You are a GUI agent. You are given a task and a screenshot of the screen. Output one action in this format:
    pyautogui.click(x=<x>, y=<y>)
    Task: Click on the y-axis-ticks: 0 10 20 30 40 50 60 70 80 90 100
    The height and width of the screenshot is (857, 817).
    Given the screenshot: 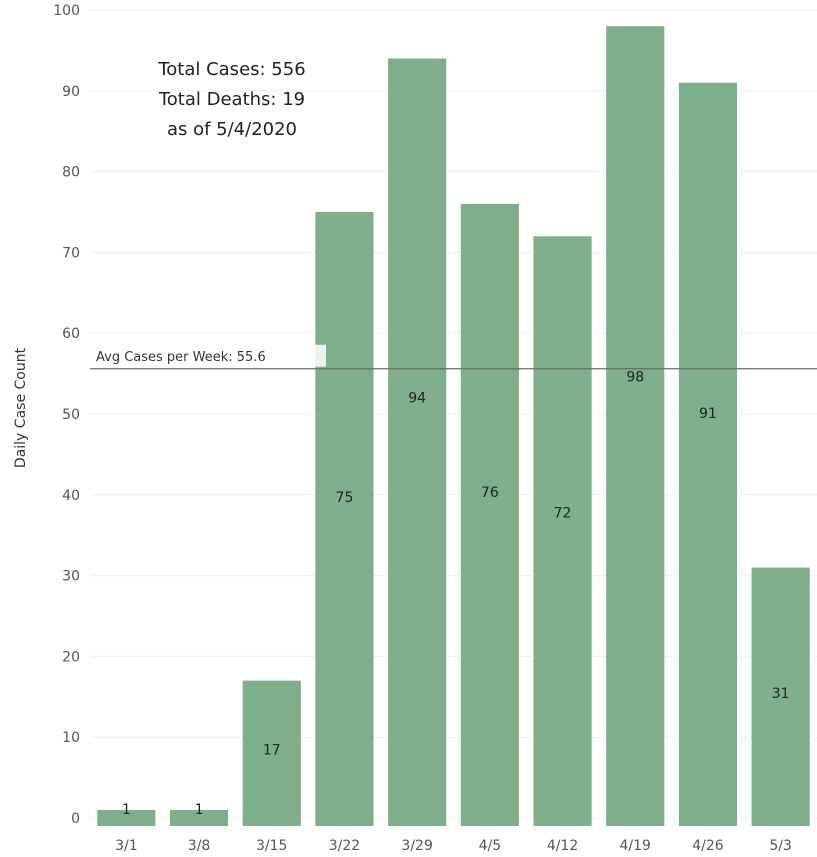 What is the action you would take?
    pyautogui.click(x=66, y=415)
    